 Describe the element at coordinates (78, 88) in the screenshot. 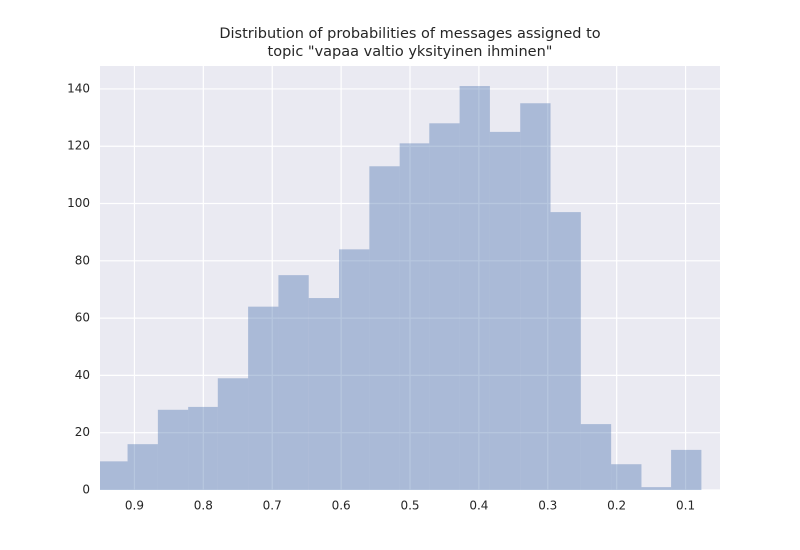

I see `y-tick-label: 140` at that location.